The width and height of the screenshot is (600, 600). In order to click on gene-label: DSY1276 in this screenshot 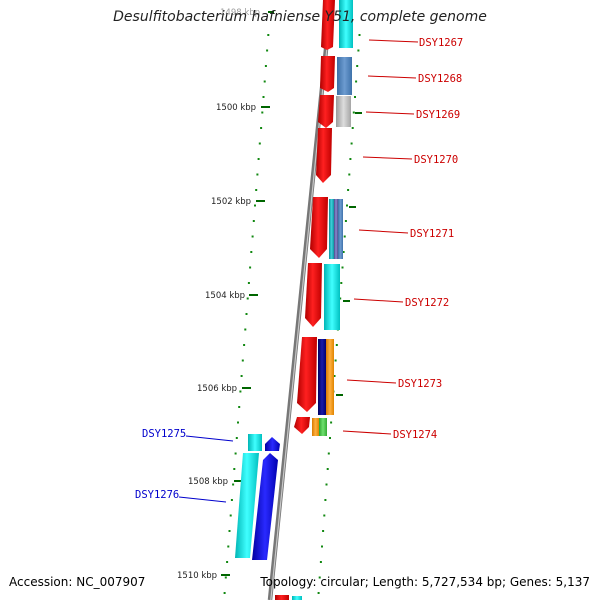, I will do `click(157, 495)`.